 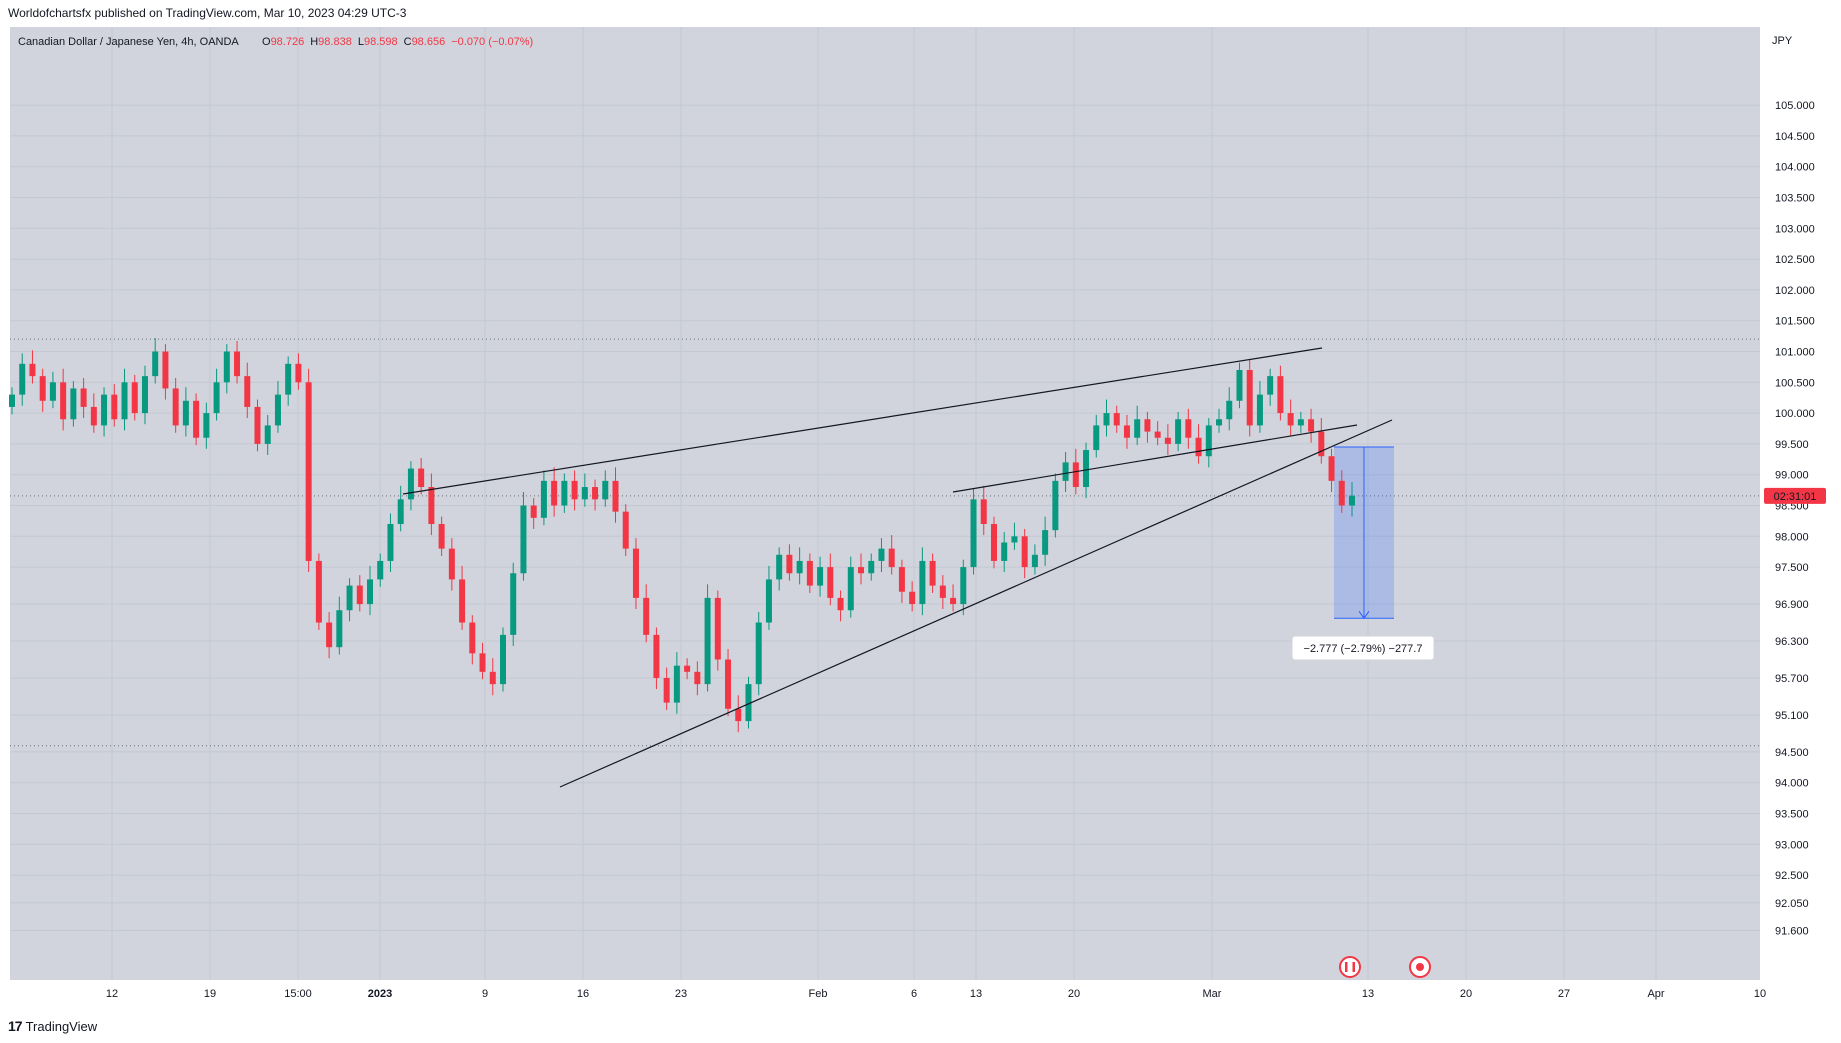 I want to click on price-tick-18: 95.700, so click(x=1792, y=679).